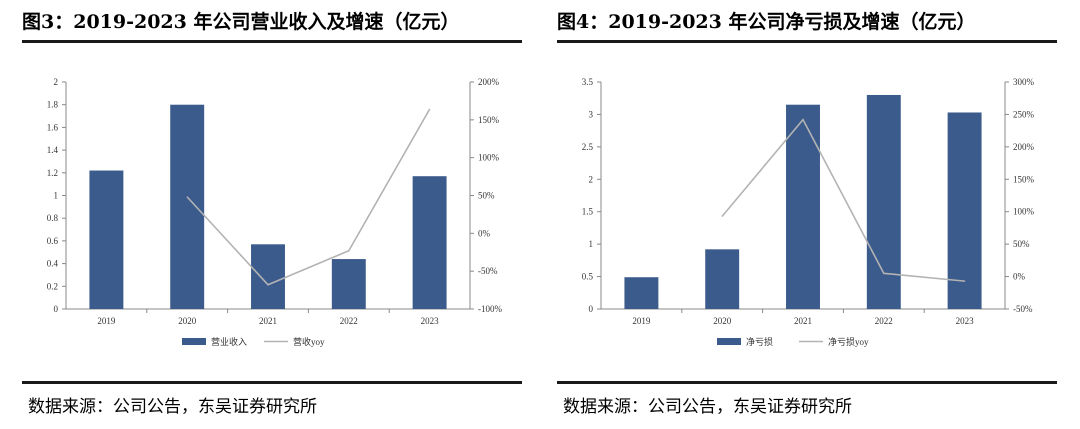 The height and width of the screenshot is (429, 1080). What do you see at coordinates (53, 218) in the screenshot?
I see `left-tick-label: 0.8` at bounding box center [53, 218].